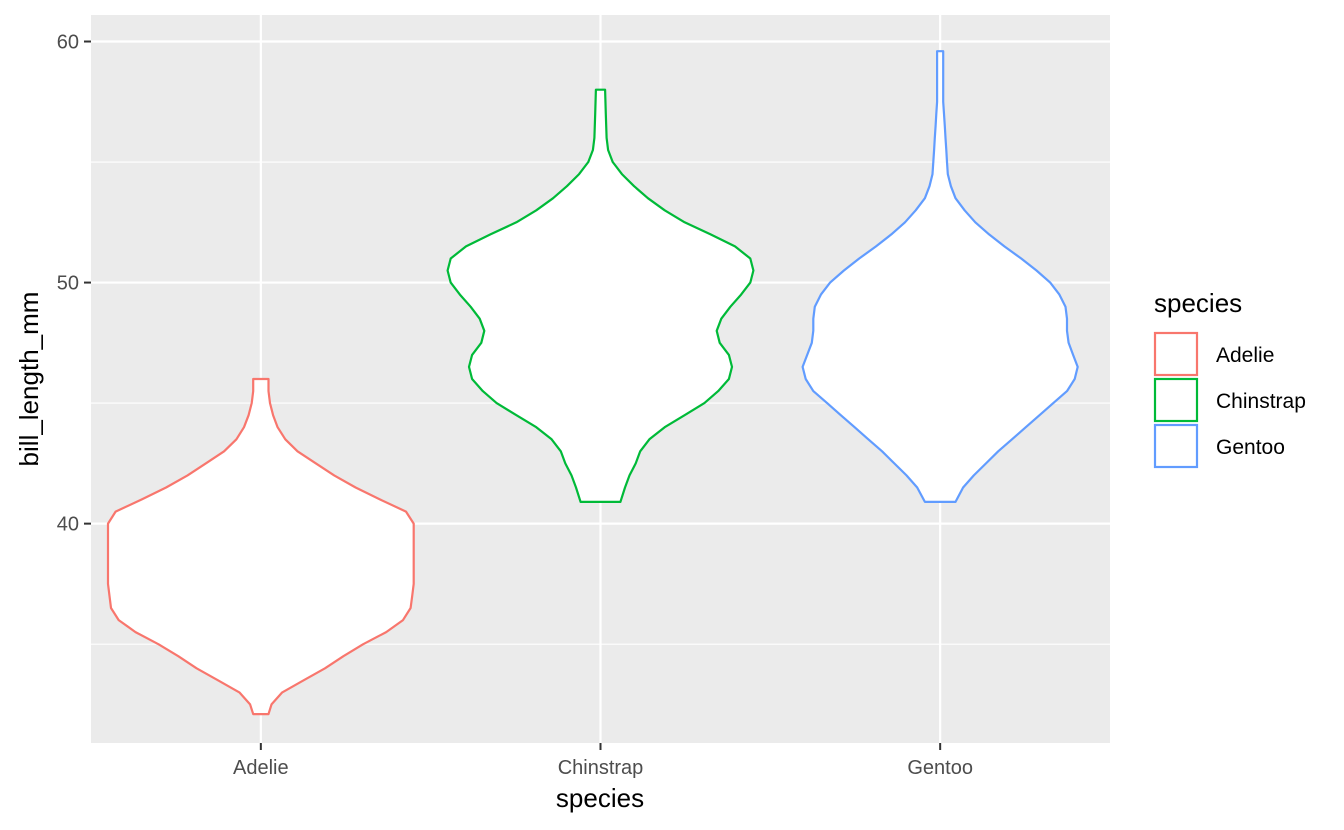 This screenshot has height=830, width=1344. What do you see at coordinates (1245, 355) in the screenshot?
I see `legend-label-adelie: Adelie` at bounding box center [1245, 355].